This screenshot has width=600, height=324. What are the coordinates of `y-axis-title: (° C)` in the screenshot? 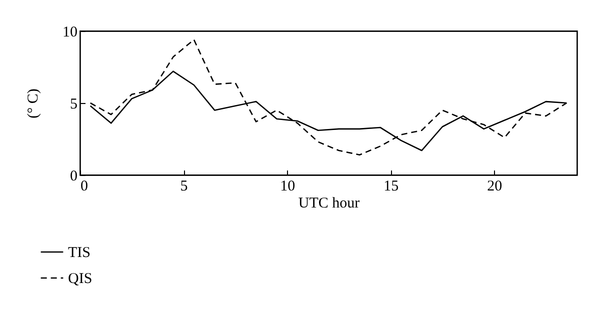 It's located at (34, 103).